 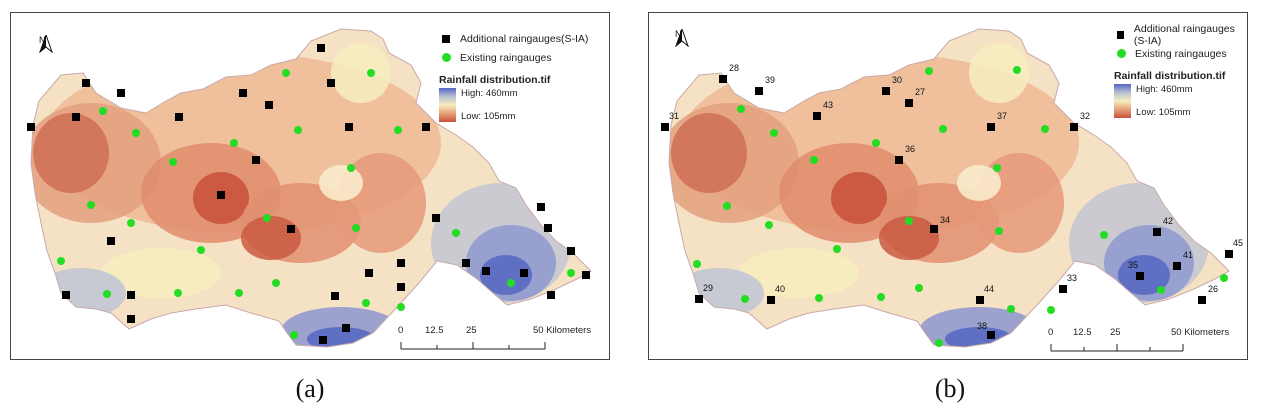 What do you see at coordinates (1121, 53) in the screenshot?
I see `existing-gauge-symbol` at bounding box center [1121, 53].